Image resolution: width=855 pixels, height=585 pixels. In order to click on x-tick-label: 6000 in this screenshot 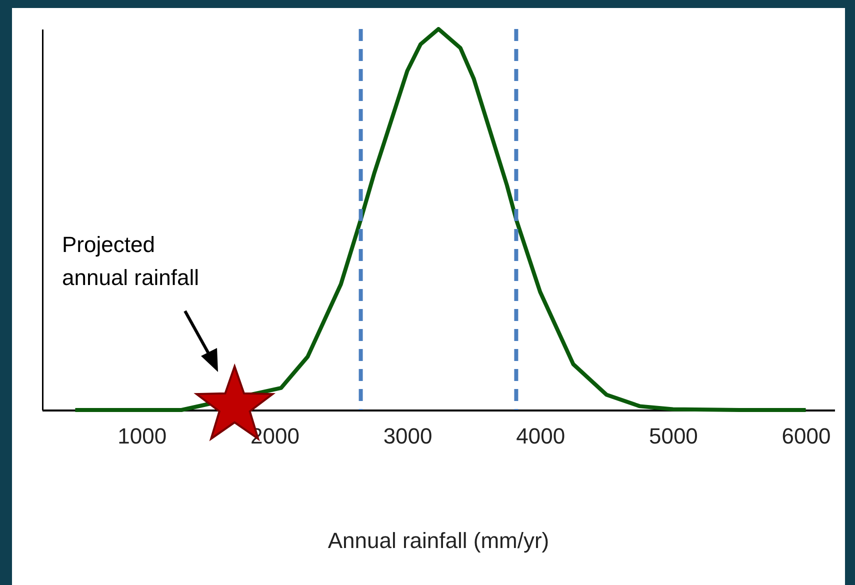, I will do `click(806, 436)`.